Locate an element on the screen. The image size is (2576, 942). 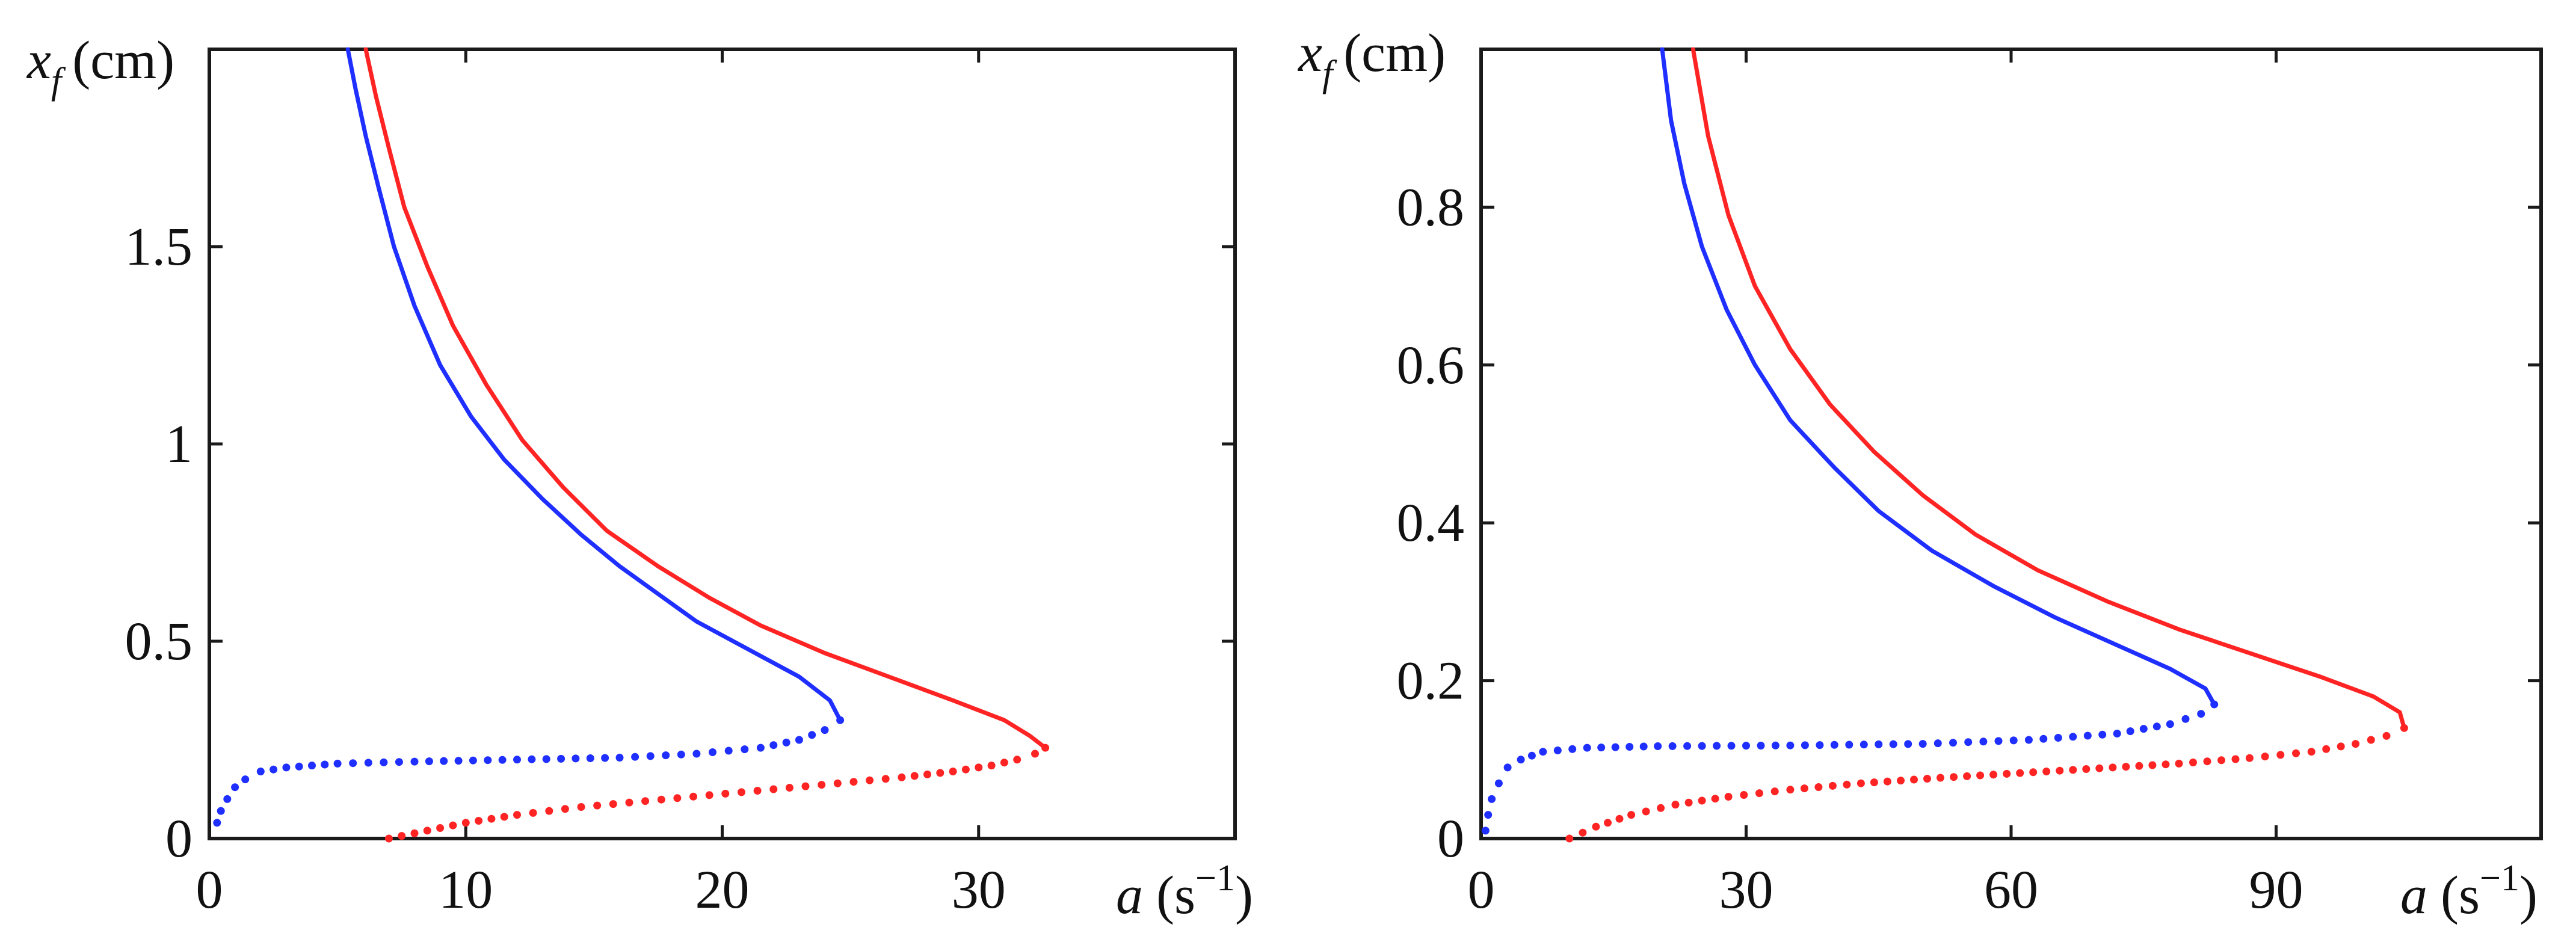
right-red-dotted-series is located at coordinates (1986, 783).